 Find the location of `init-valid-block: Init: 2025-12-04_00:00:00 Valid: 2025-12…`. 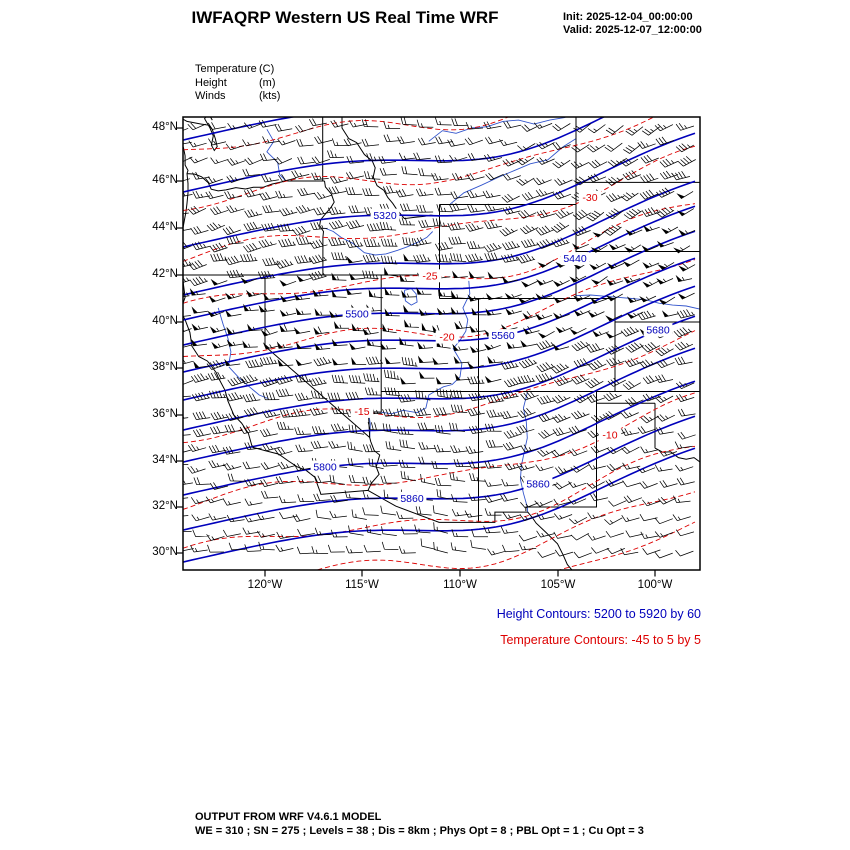

init-valid-block: Init: 2025-12-04_00:00:00 Valid: 2025-12… is located at coordinates (632, 24).